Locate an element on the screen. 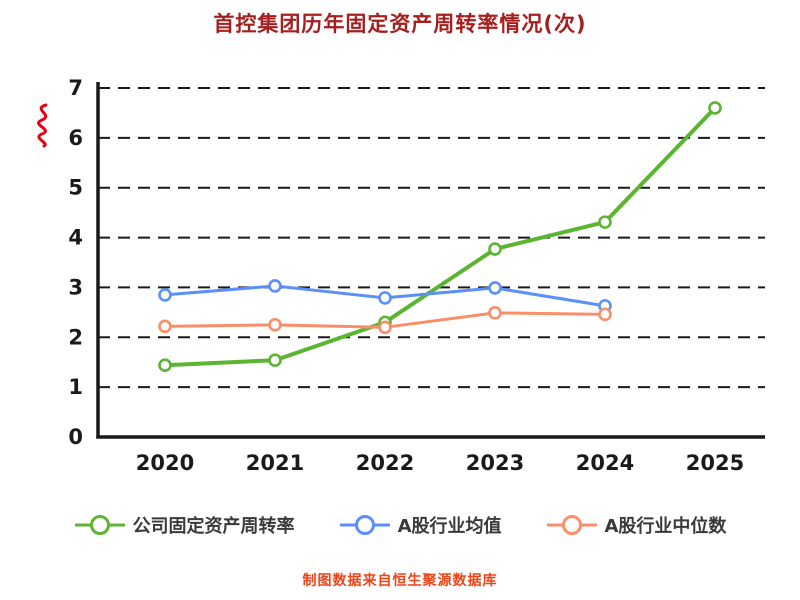 This screenshot has width=800, height=600. legend-label-company: 公司固定资产周转率 is located at coordinates (213, 526).